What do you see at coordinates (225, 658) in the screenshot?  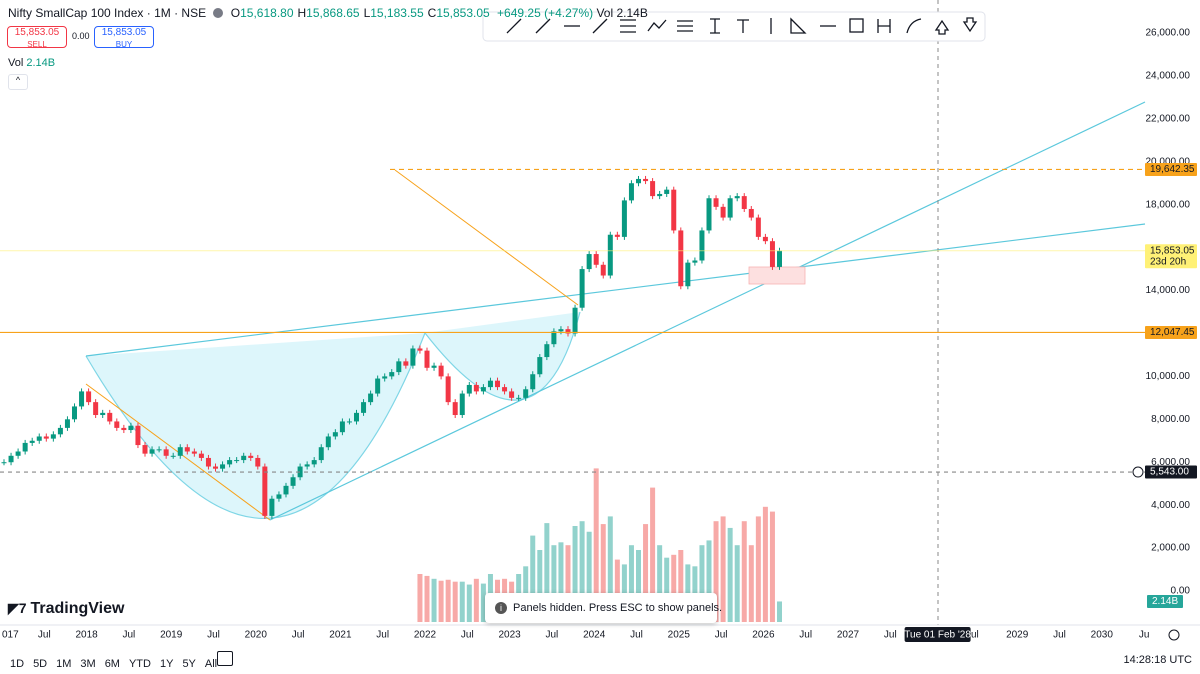 I see `date-range-button` at bounding box center [225, 658].